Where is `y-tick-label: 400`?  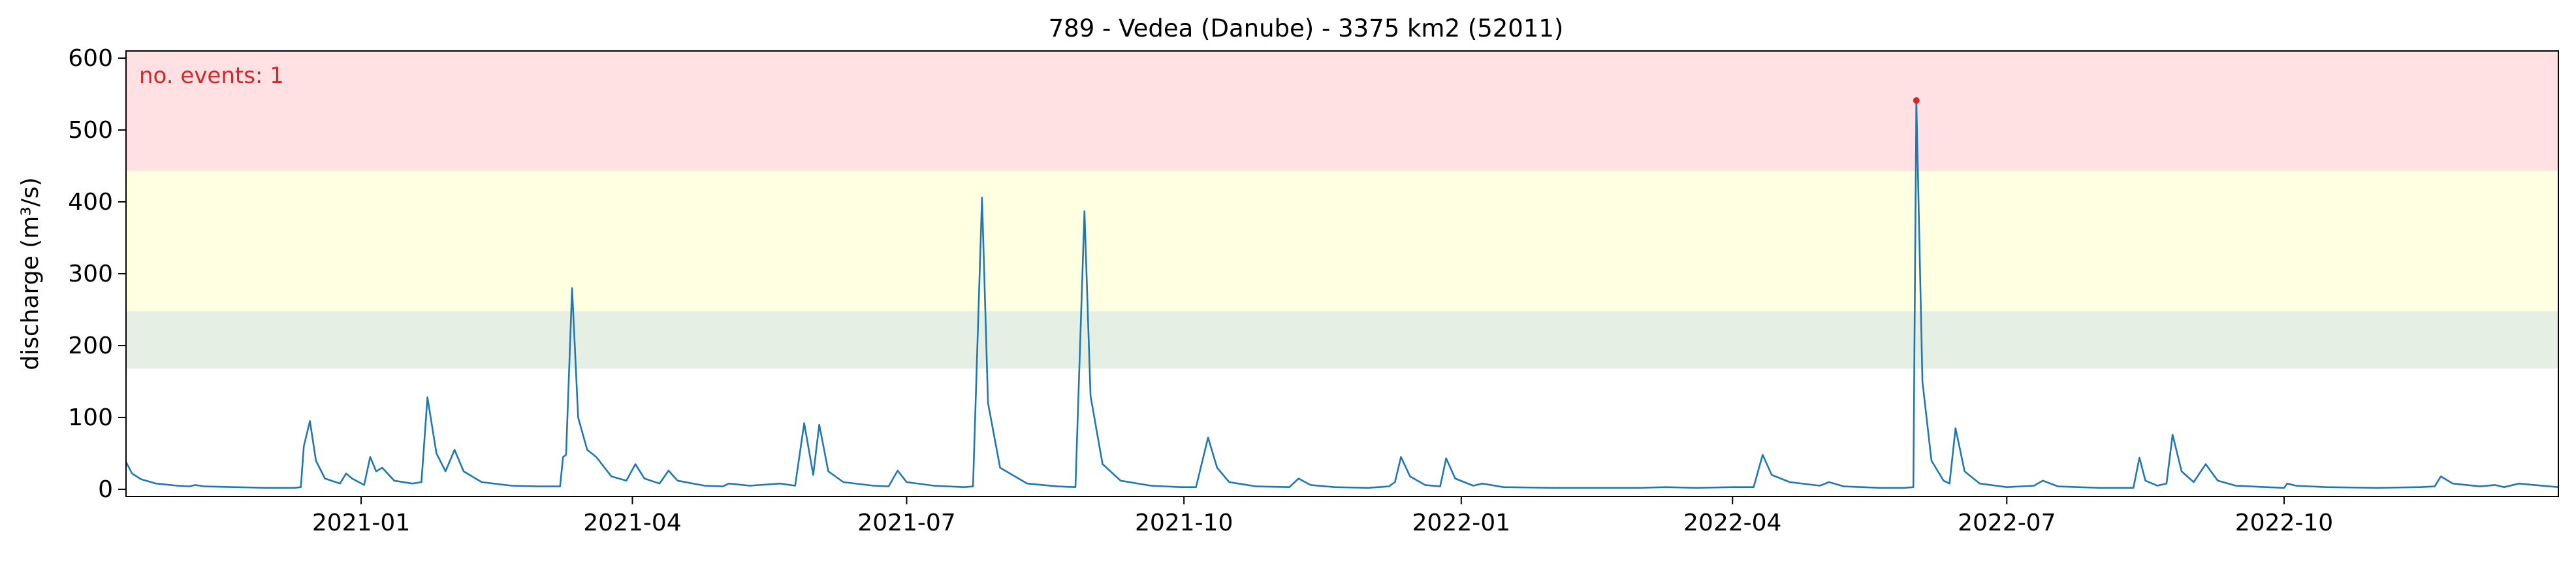 y-tick-label: 400 is located at coordinates (91, 202).